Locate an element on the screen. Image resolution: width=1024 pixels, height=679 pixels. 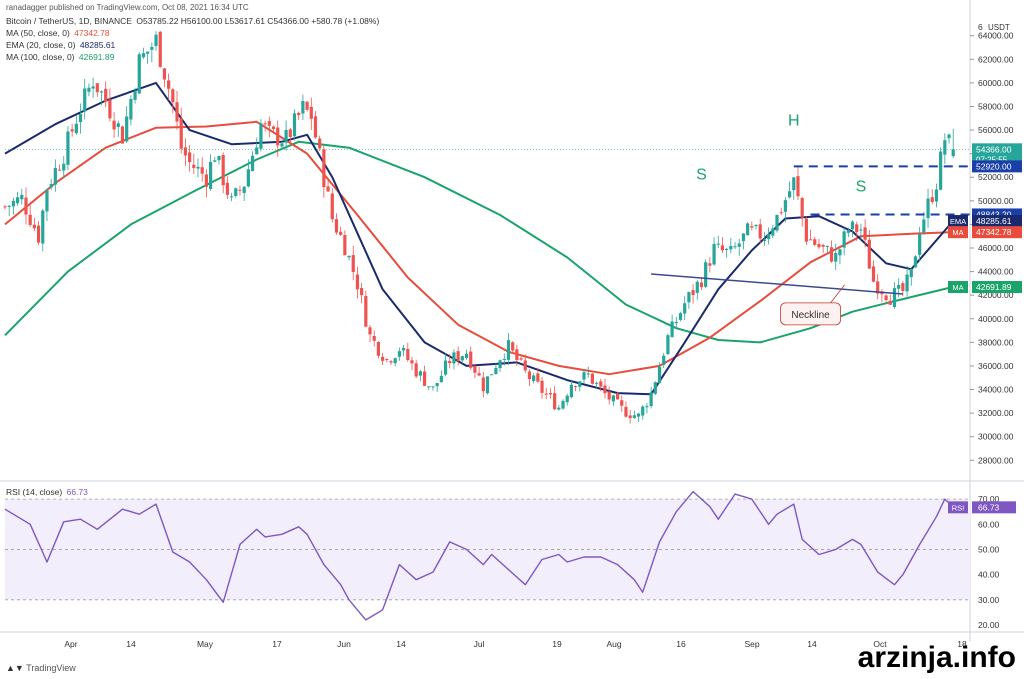
rsi-tick-label: 70.00 is located at coordinates (989, 499).